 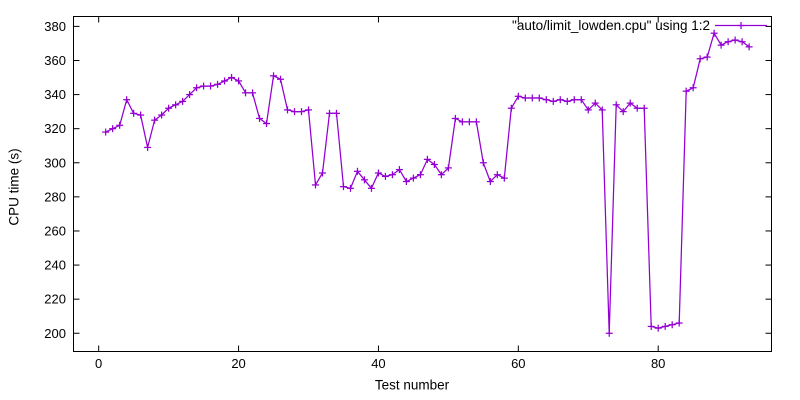 I want to click on x-axis-title: Test number, so click(x=412, y=385).